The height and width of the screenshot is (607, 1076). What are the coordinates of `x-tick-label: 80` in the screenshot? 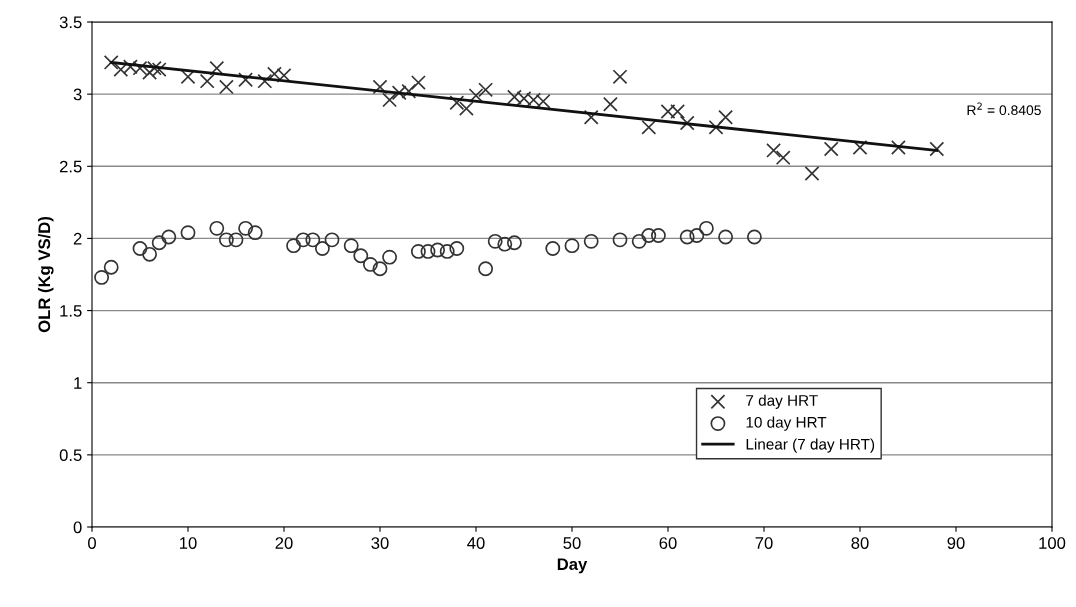 It's located at (860, 543).